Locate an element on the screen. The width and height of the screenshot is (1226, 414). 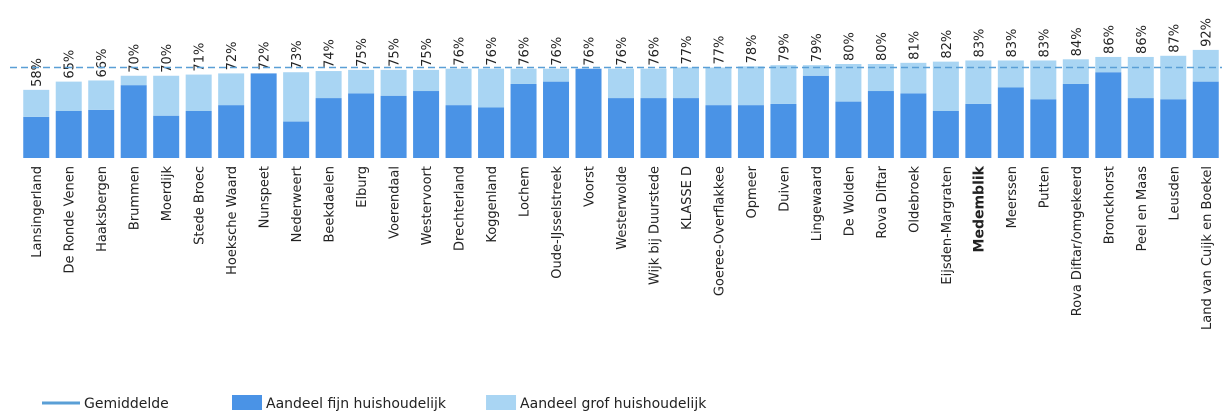
total-label: 87% is located at coordinates (1174, 38).